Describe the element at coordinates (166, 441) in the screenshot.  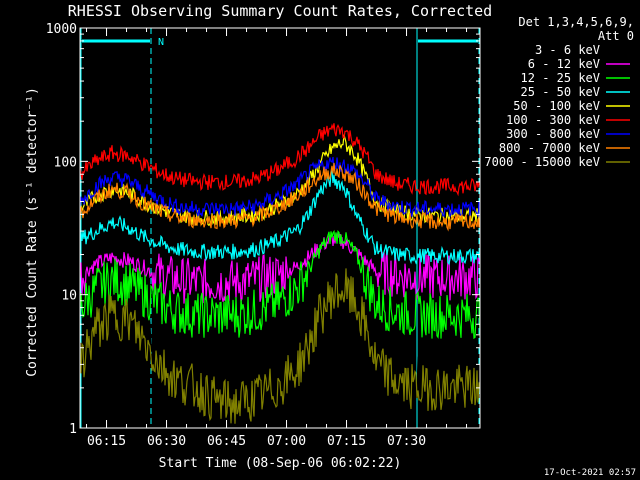
I see `x-tick-label: 06:30` at that location.